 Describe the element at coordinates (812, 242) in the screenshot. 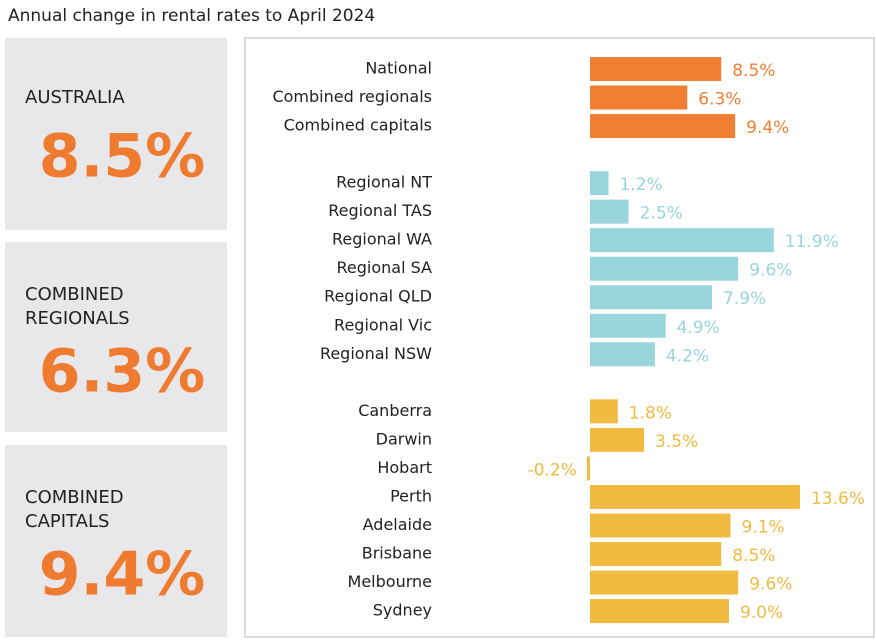

I see `value-label: 11.9%` at that location.